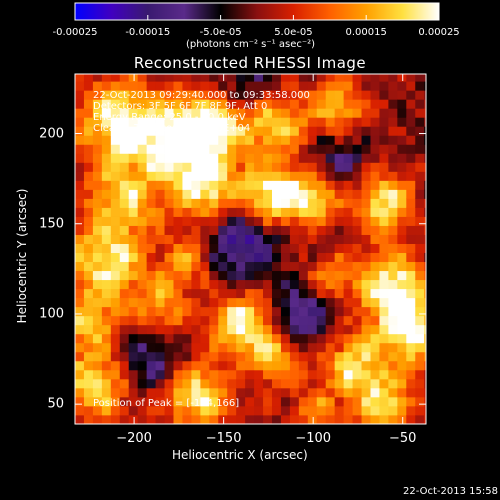 This screenshot has height=500, width=500. I want to click on annotation-detectors: Detectors: 3F 5F 6F 7F 8F 9F, Att 0, so click(180, 106).